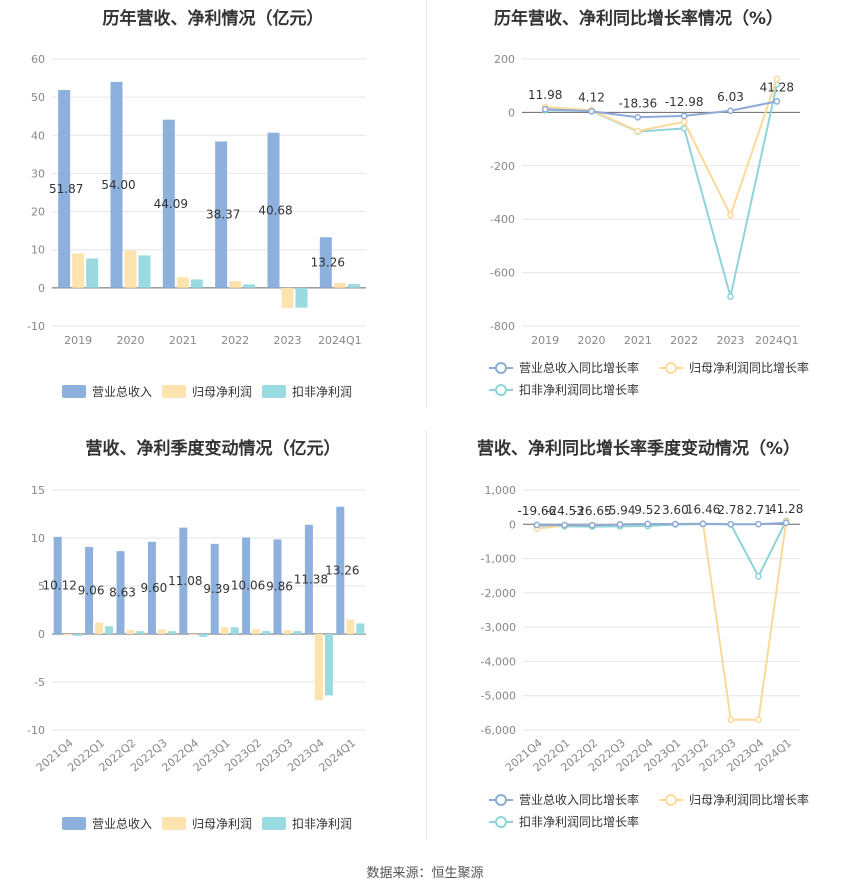 Image resolution: width=850 pixels, height=891 pixels. I want to click on data-label: 9.52, so click(647, 510).